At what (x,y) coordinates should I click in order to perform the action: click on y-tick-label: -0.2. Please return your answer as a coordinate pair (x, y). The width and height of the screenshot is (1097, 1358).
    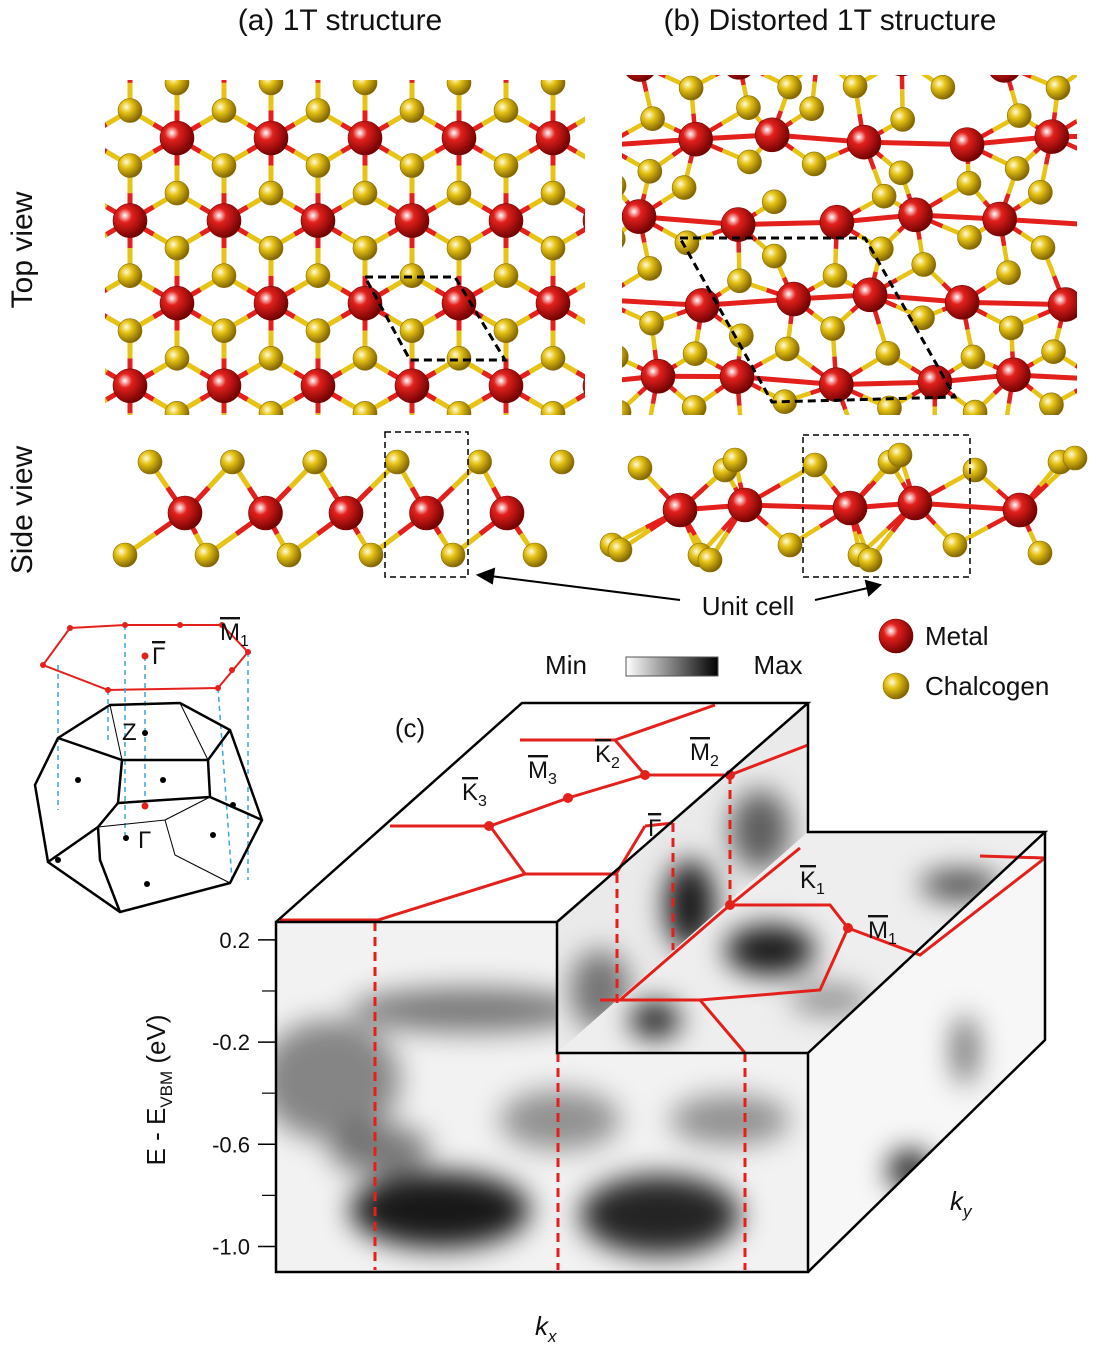
    Looking at the image, I should click on (231, 1042).